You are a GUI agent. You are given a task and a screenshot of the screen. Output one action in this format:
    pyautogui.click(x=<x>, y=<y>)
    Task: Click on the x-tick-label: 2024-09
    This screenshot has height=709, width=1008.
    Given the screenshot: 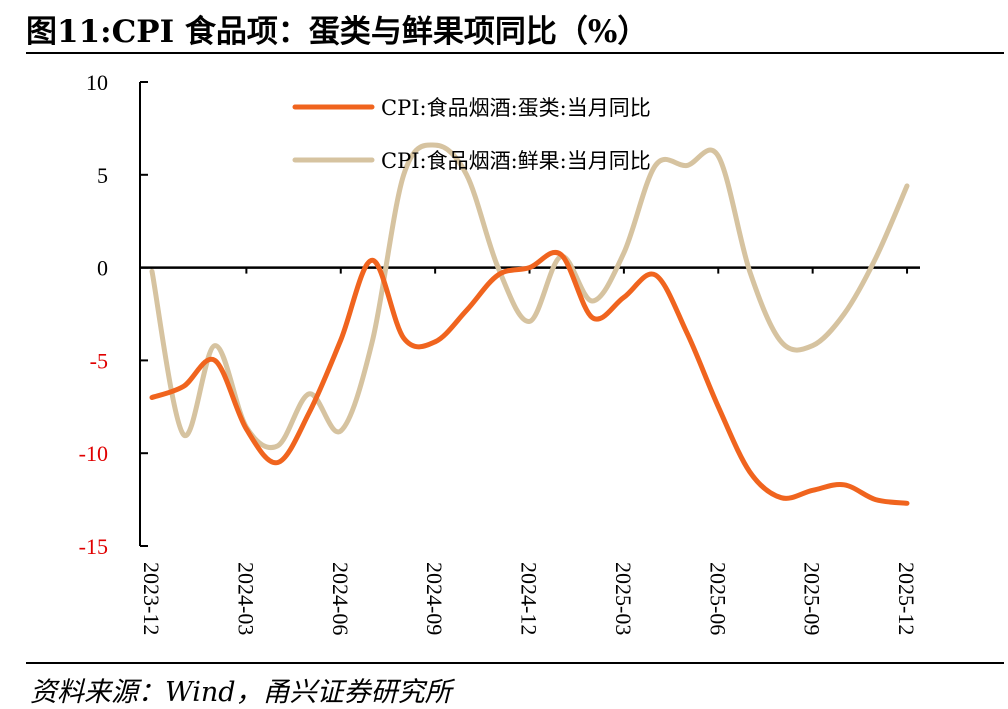 What is the action you would take?
    pyautogui.click(x=434, y=598)
    